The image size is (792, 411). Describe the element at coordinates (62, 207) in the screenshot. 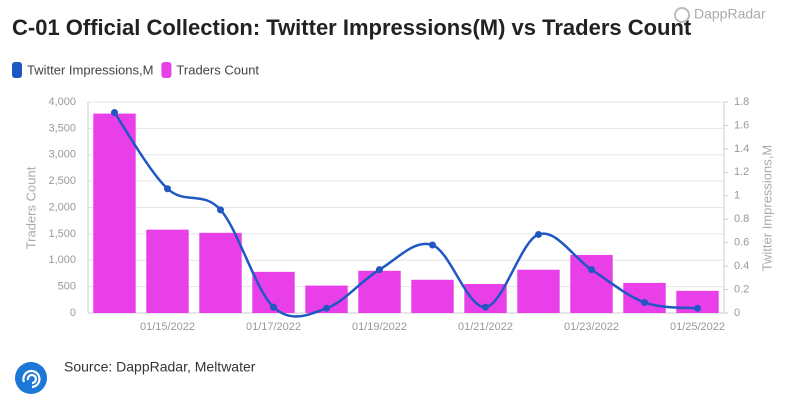

I see `y-tick-label: 2,000` at that location.